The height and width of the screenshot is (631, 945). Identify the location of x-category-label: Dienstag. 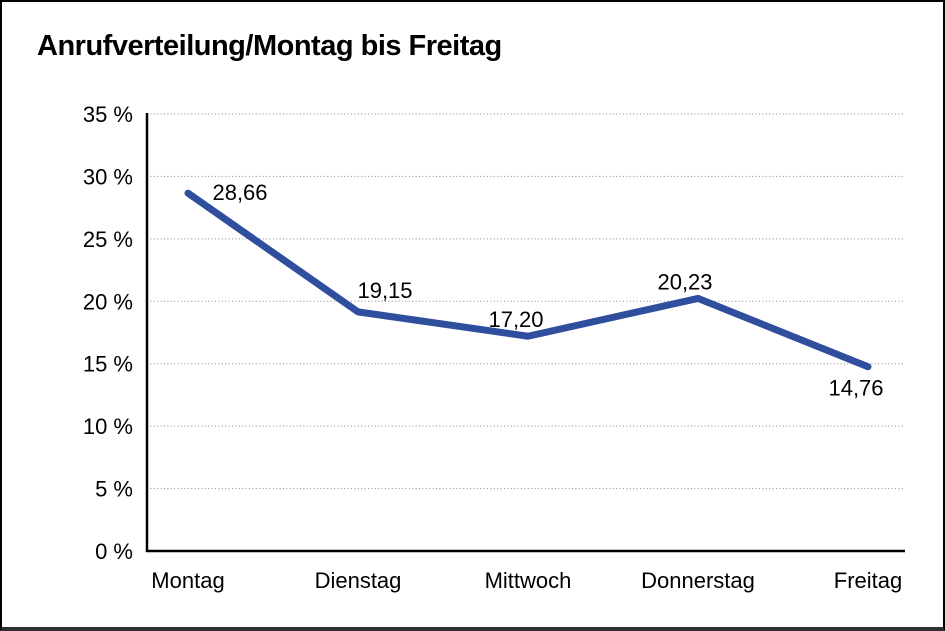
(358, 580).